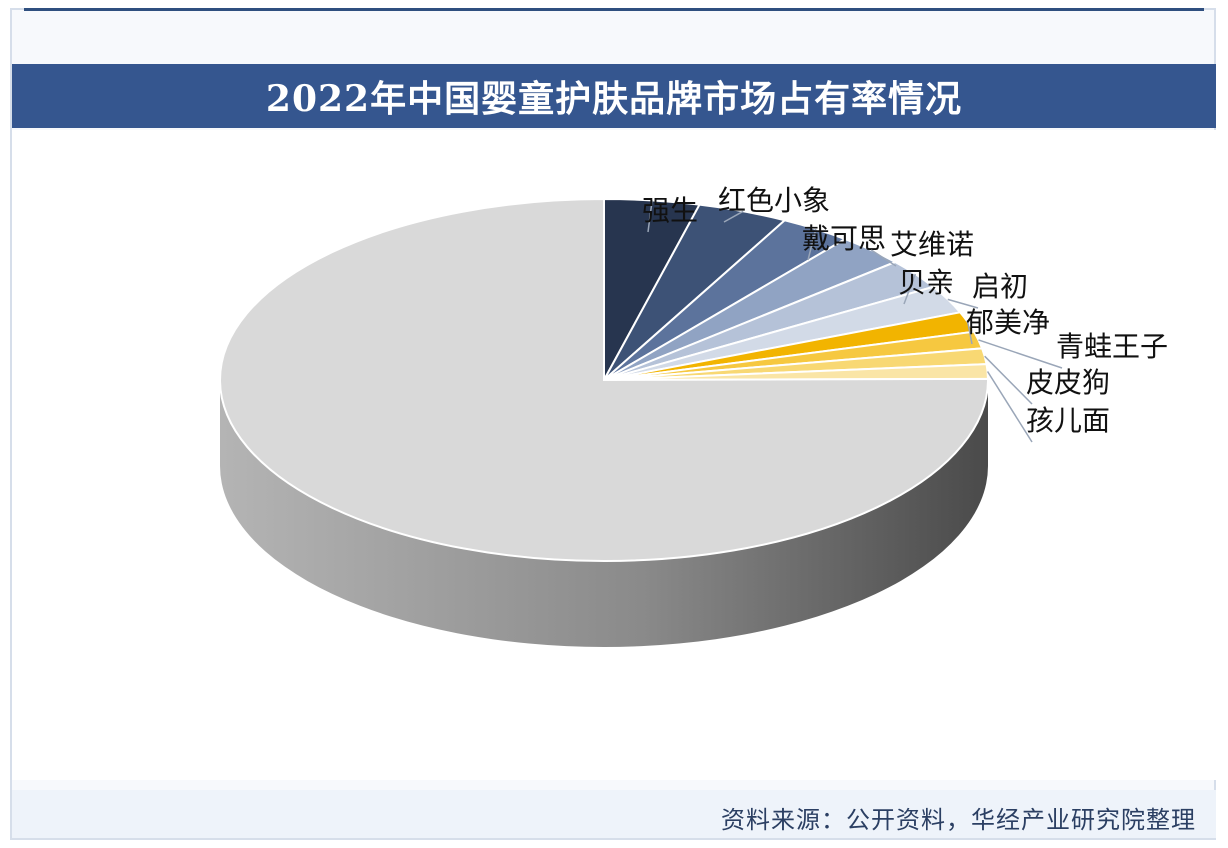  I want to click on slice-label: 艾维诺, so click(932, 244).